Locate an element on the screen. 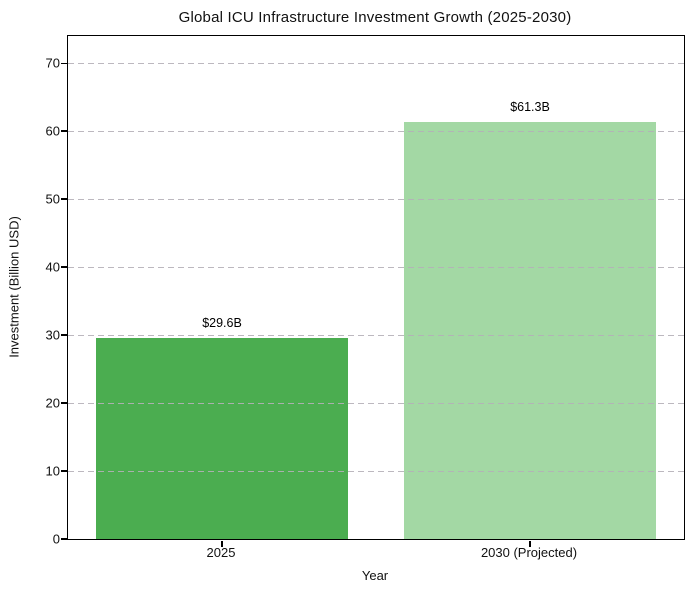 This screenshot has width=700, height=600. y-tick-label: 70 is located at coordinates (52, 63).